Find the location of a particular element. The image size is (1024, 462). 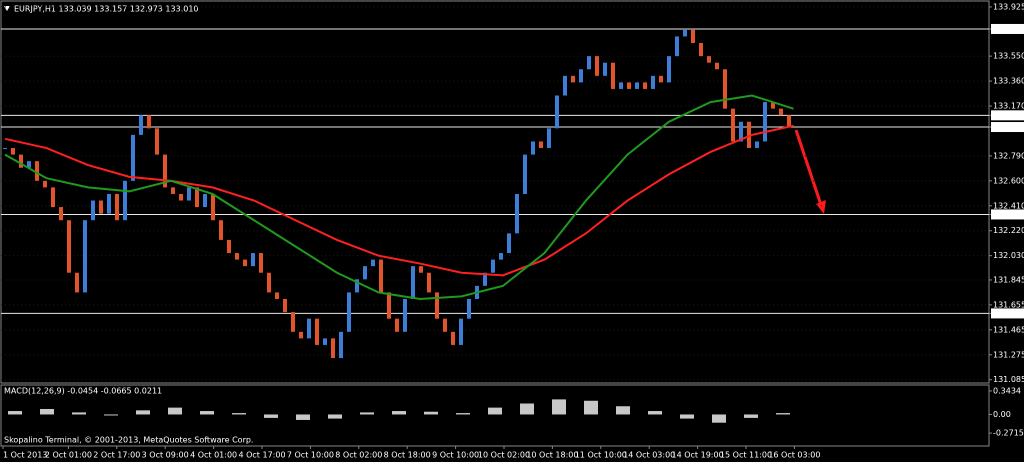

y-tick-label: 131.275 is located at coordinates (1008, 354).